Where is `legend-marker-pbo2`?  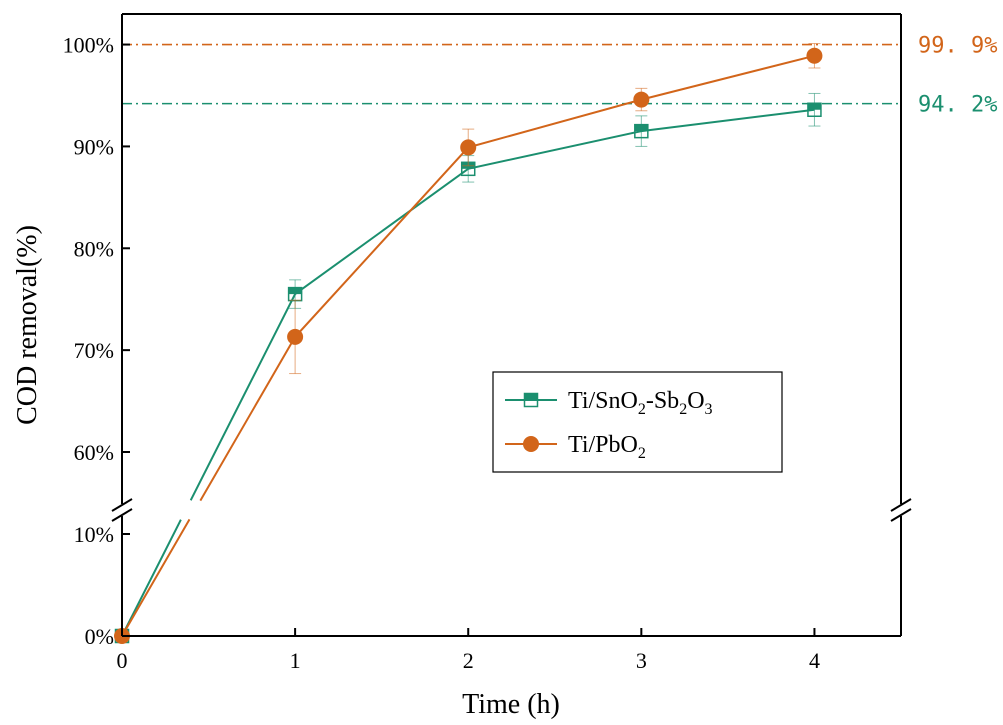 legend-marker-pbo2 is located at coordinates (531, 444).